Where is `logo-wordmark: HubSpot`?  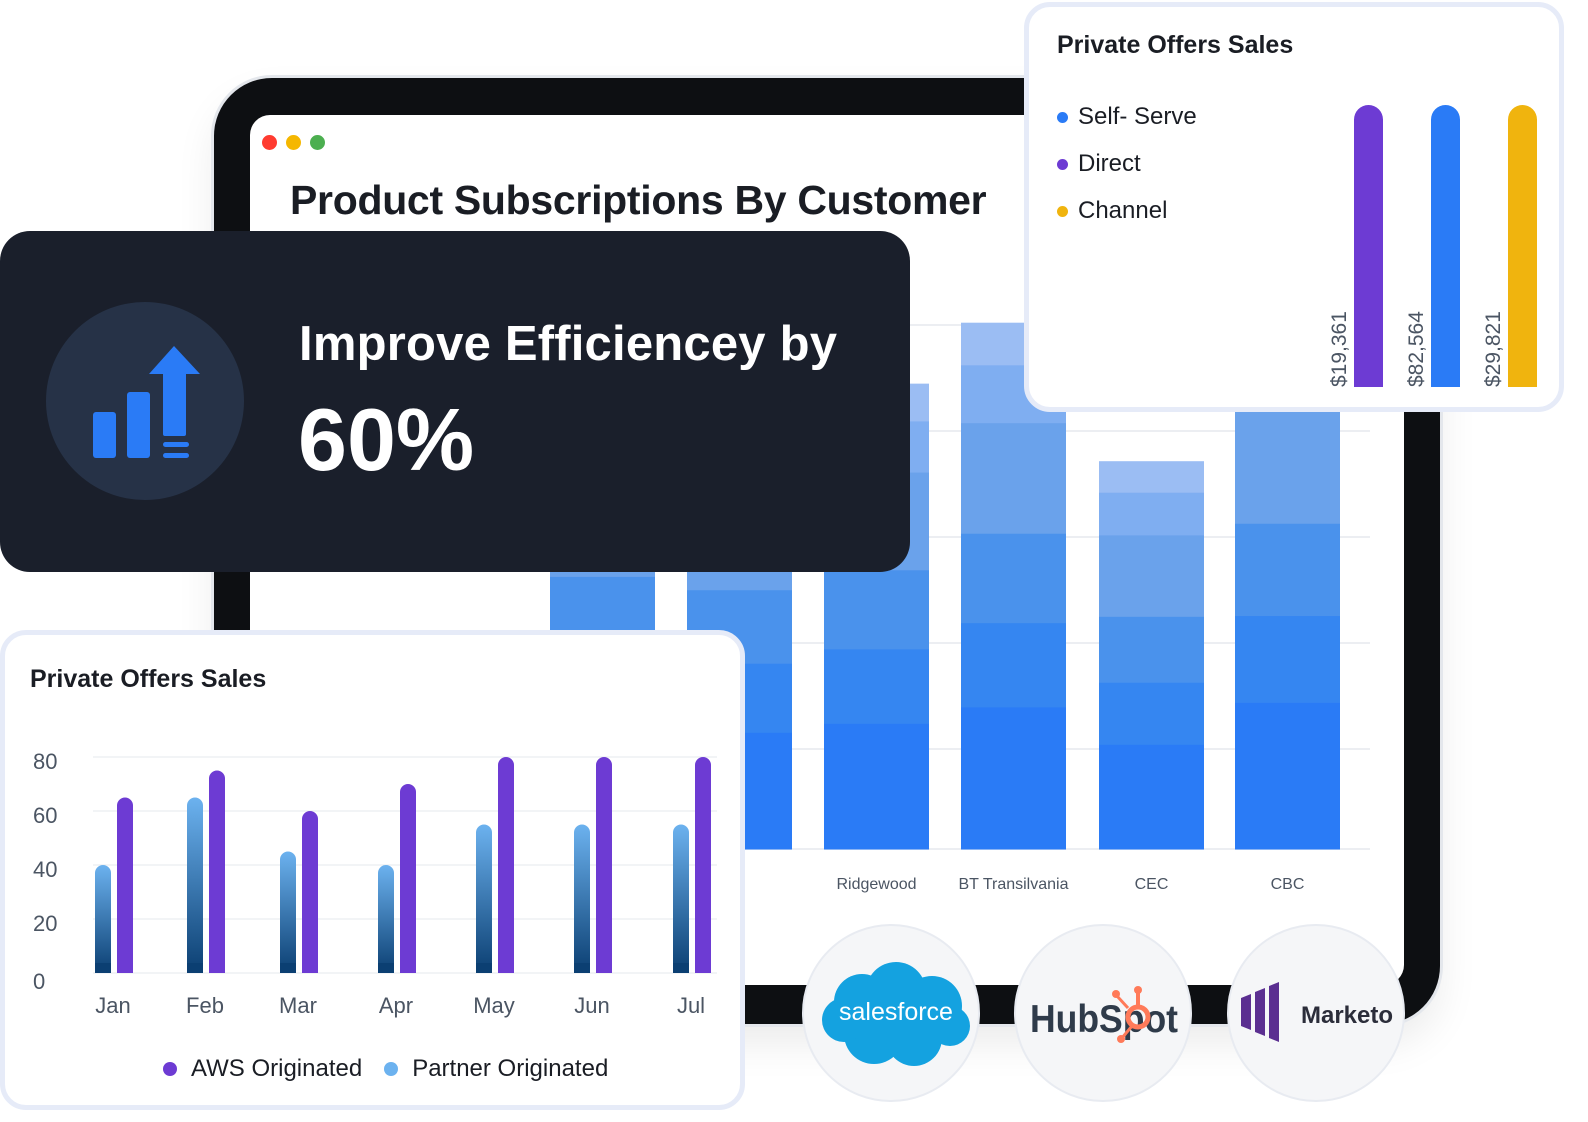 logo-wordmark: HubSpot is located at coordinates (1104, 1019).